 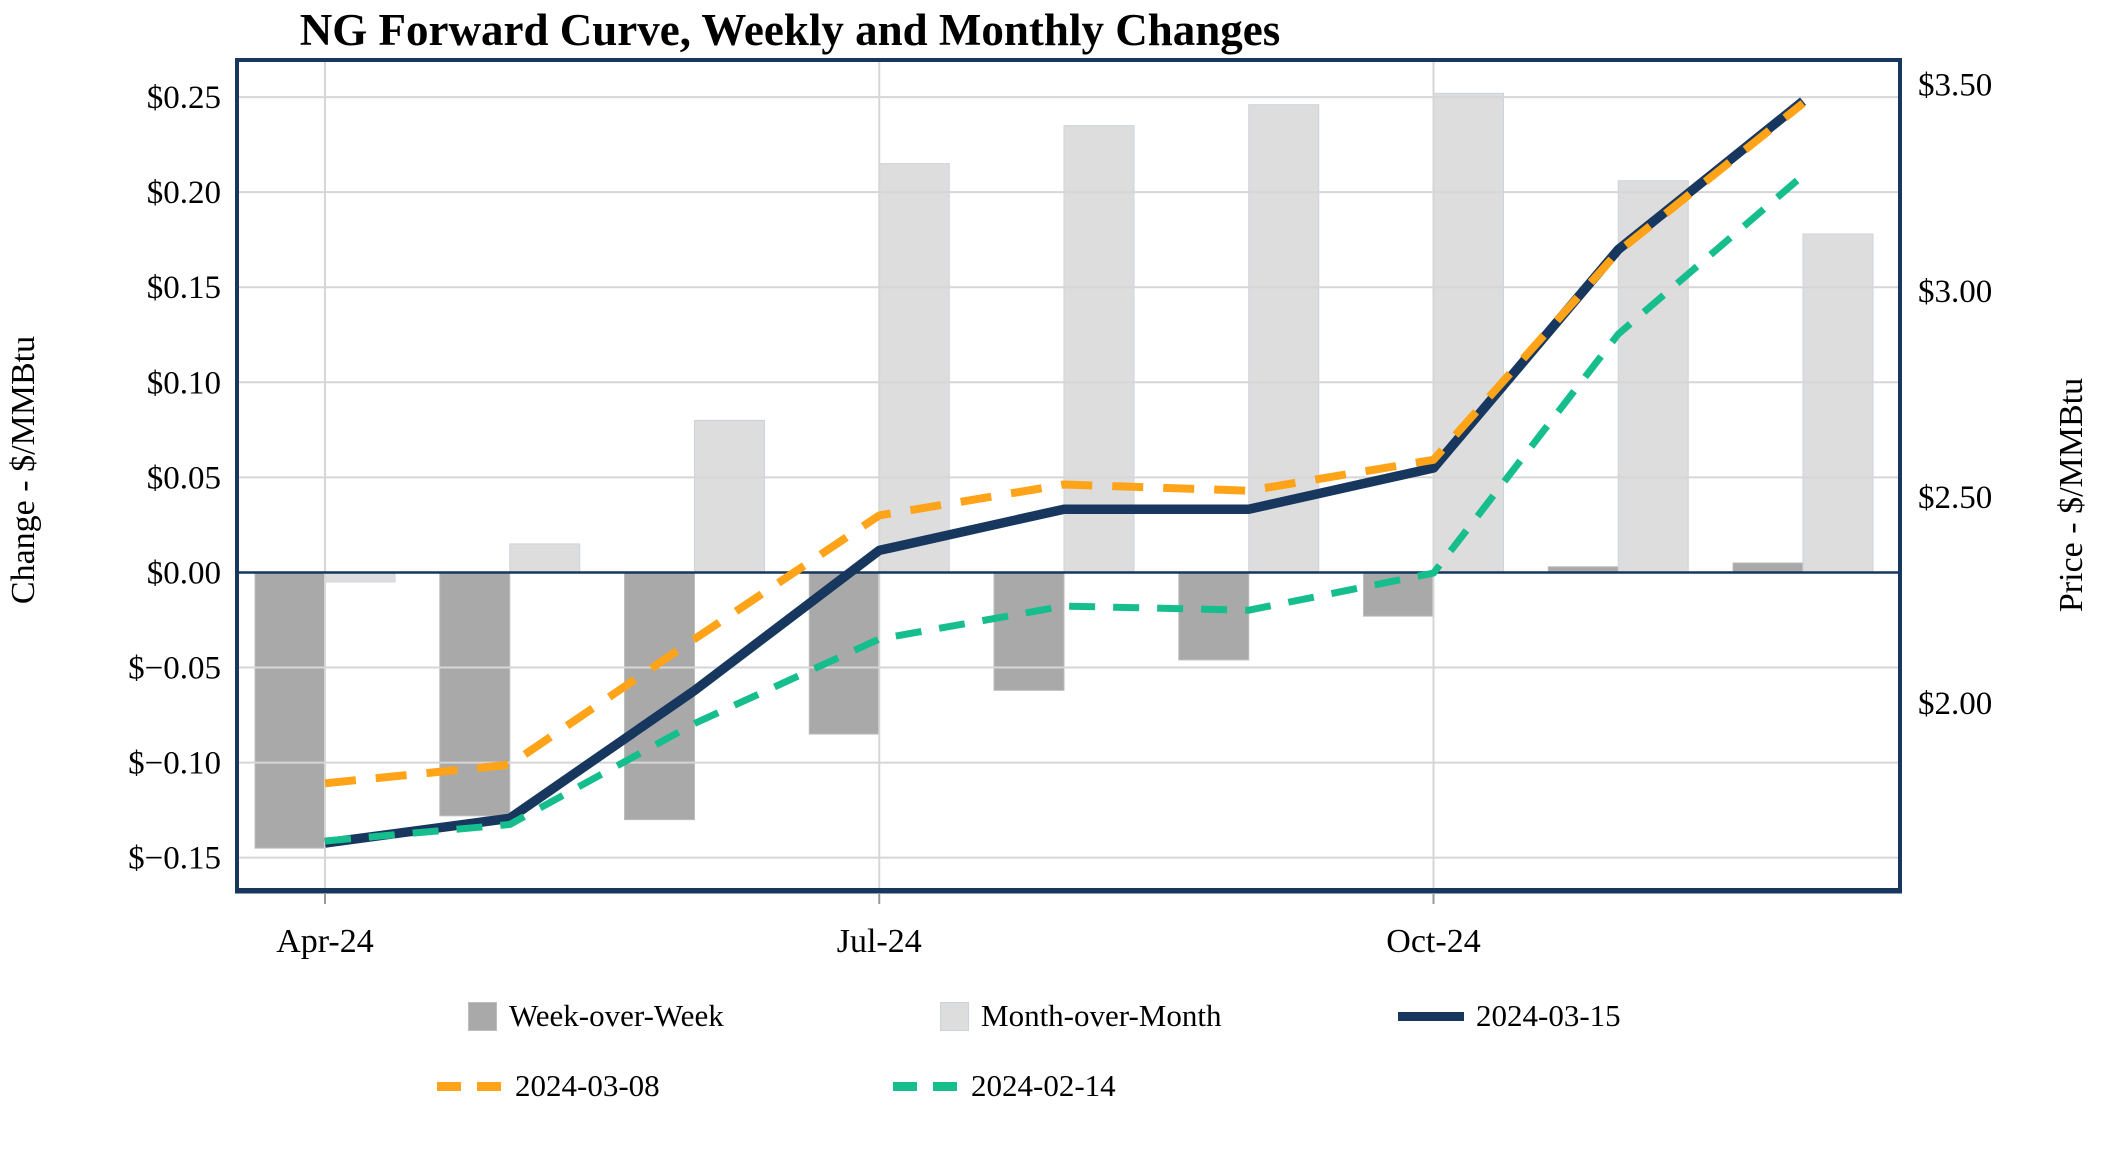 What do you see at coordinates (174, 764) in the screenshot?
I see `left-axis-tick-label: $−0.10` at bounding box center [174, 764].